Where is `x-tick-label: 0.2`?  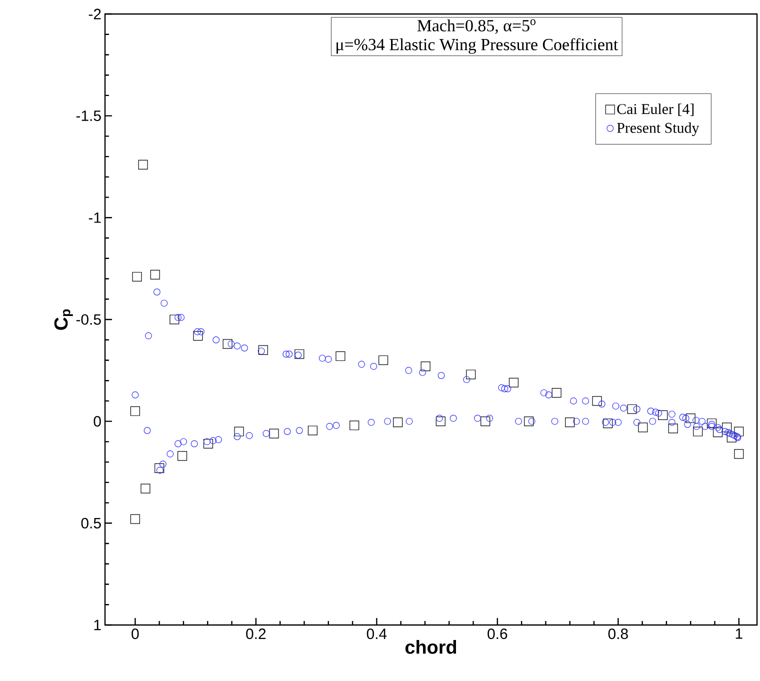
x-tick-label: 0.2 is located at coordinates (256, 634).